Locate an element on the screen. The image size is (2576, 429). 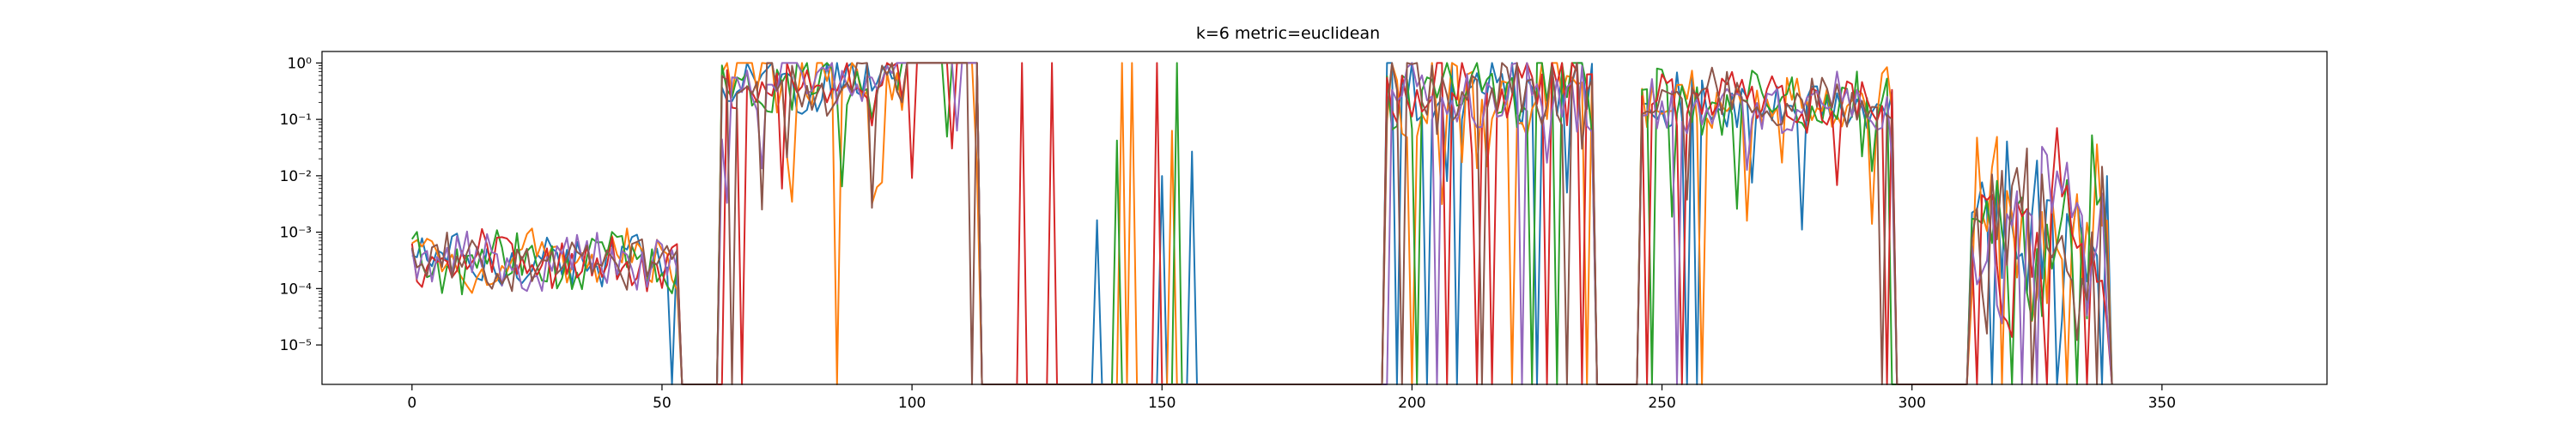
y-tick-label: 10⁻³ is located at coordinates (296, 234).